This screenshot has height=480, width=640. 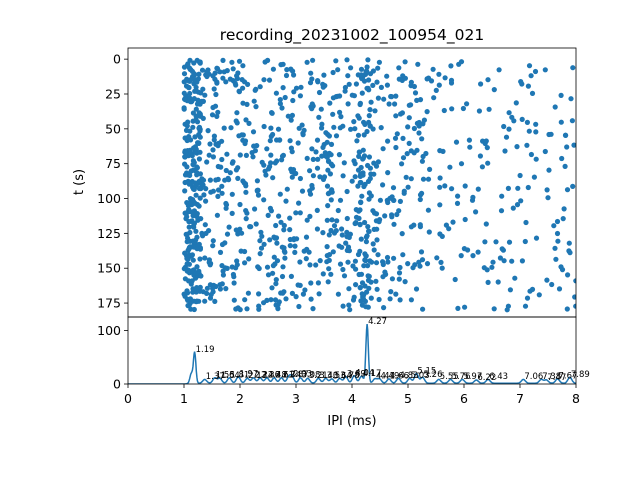 What do you see at coordinates (352, 35) in the screenshot?
I see `chart-title: recording_20231002_100954_021` at bounding box center [352, 35].